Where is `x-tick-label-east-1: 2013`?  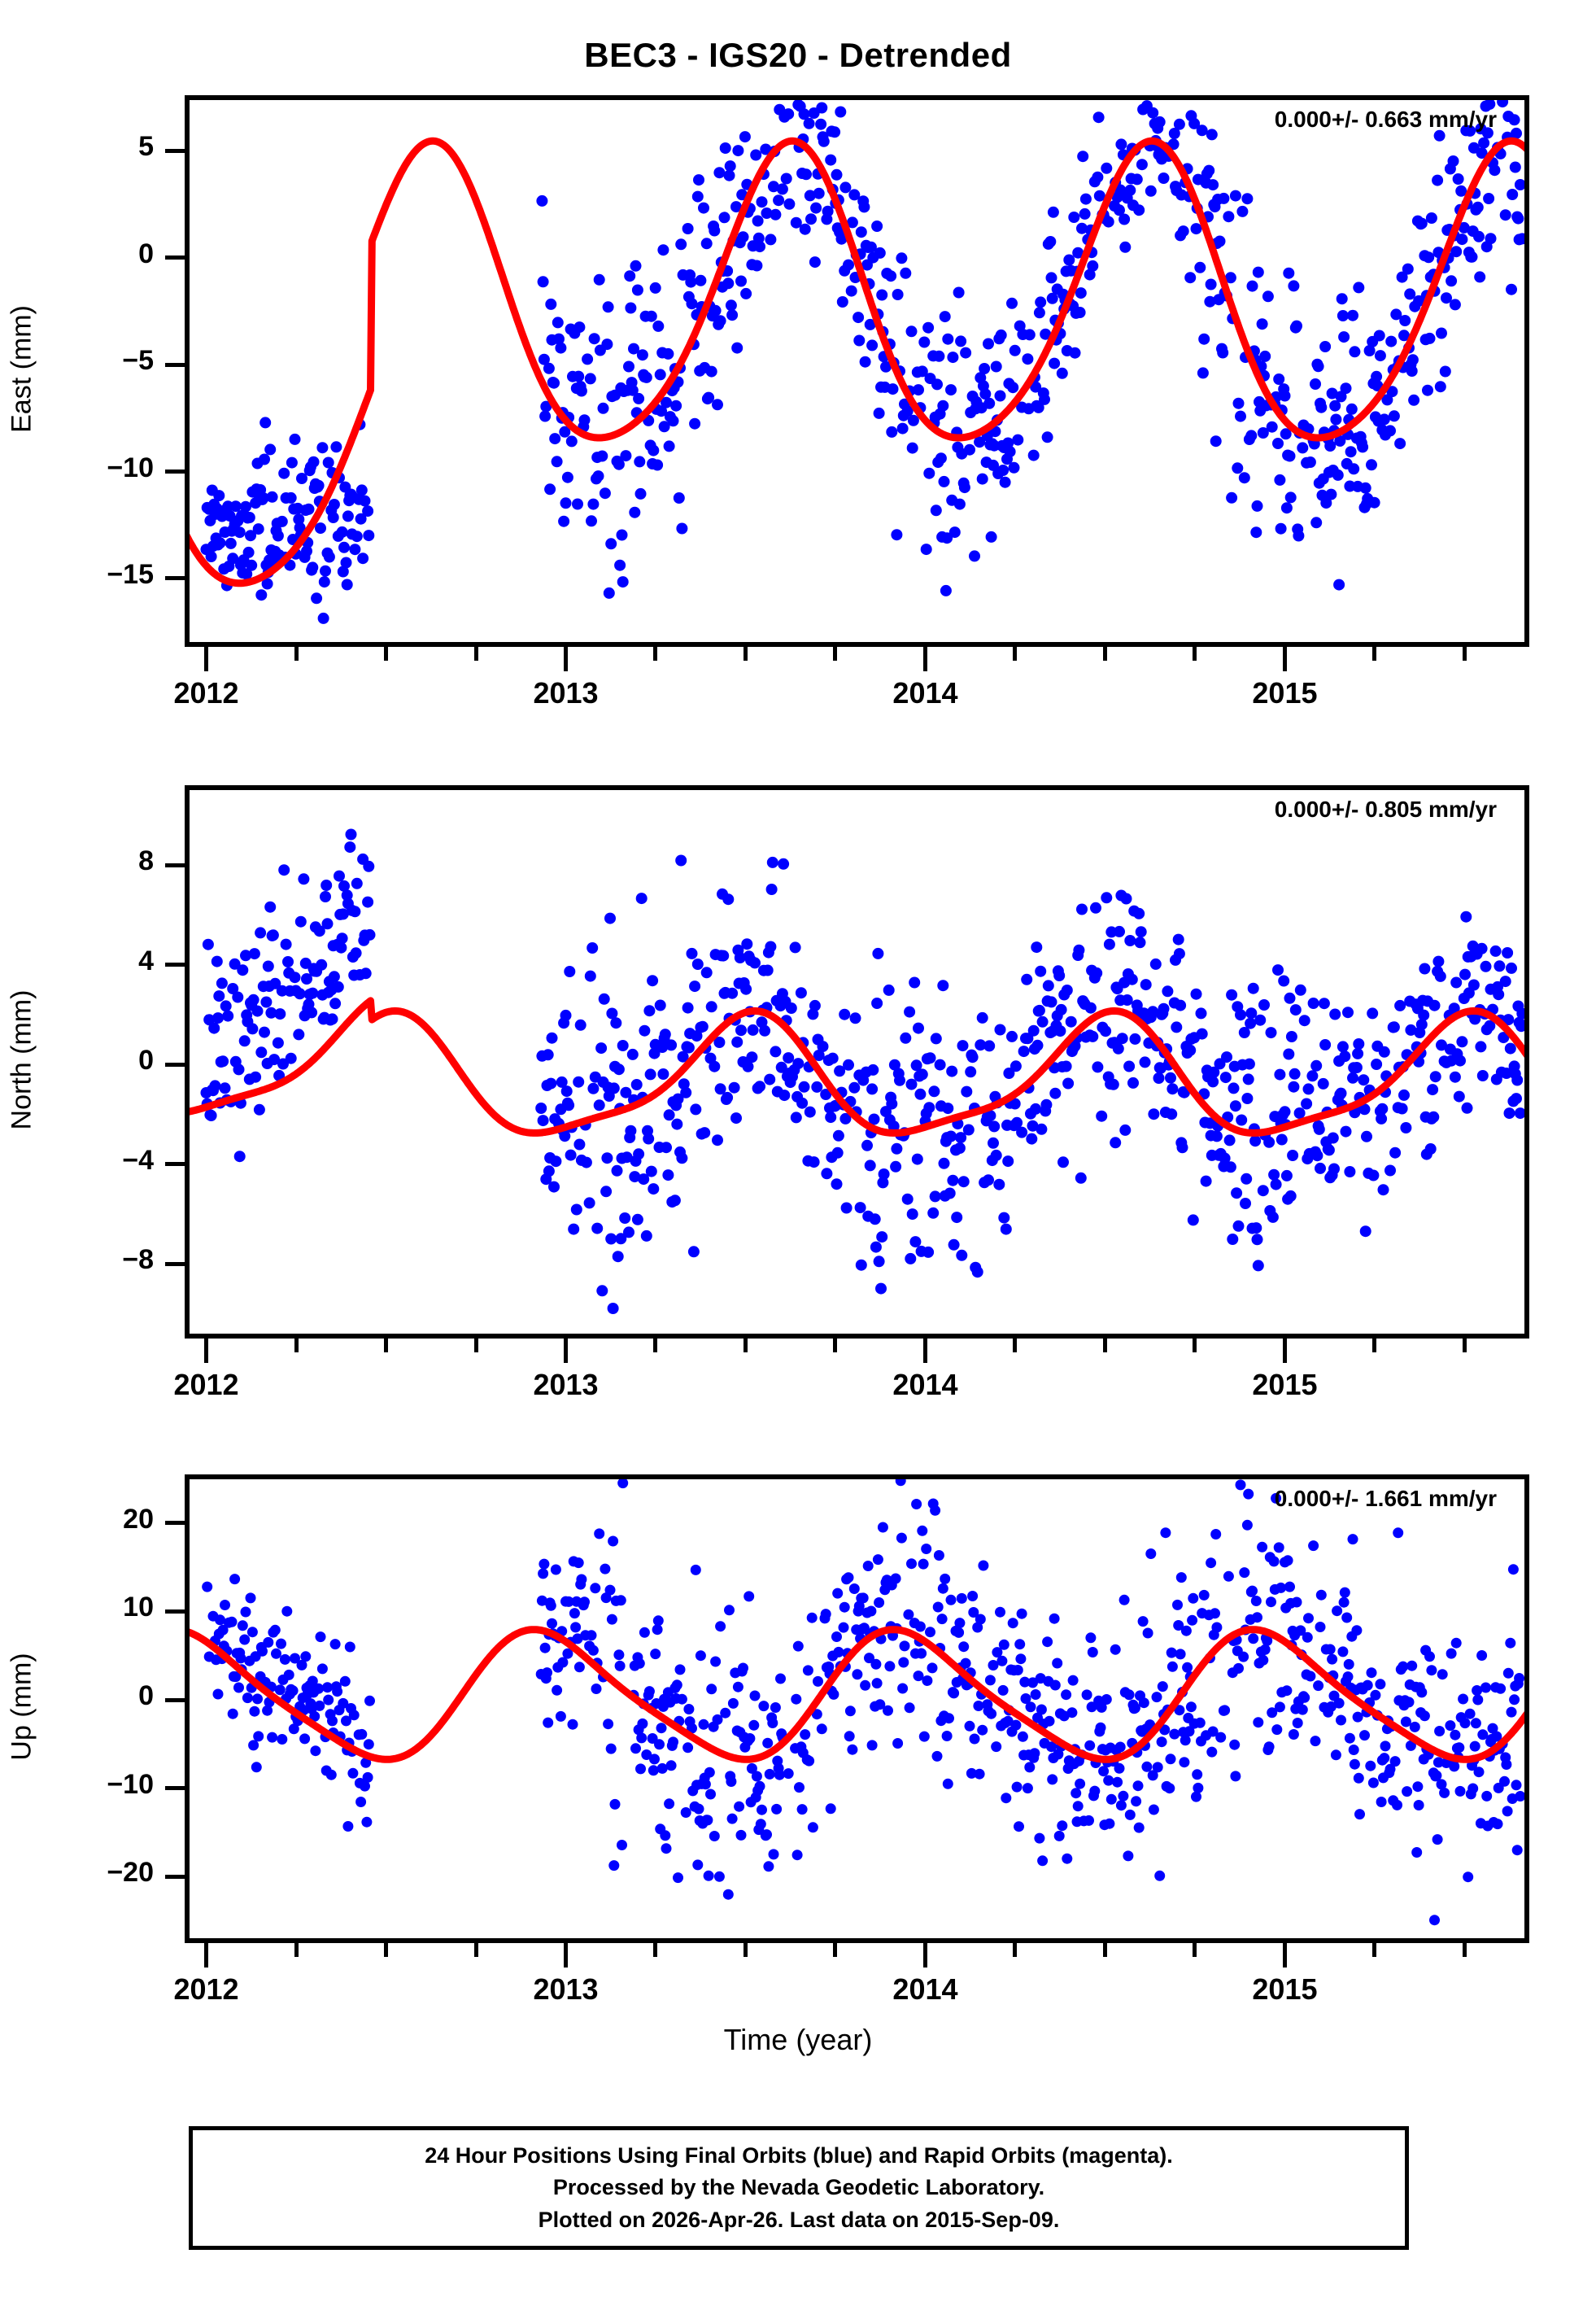 x-tick-label-east-1: 2013 is located at coordinates (566, 693).